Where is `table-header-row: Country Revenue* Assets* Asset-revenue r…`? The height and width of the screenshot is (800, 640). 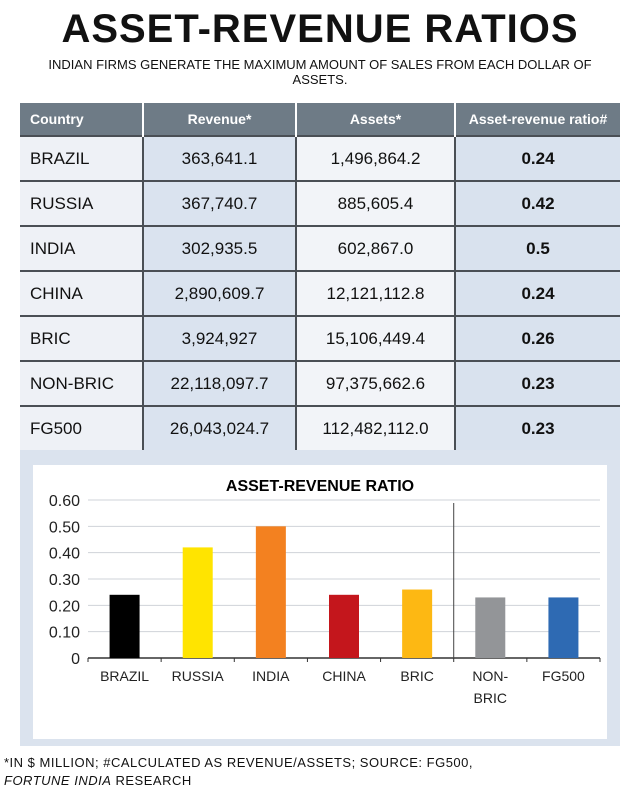
table-header-row: Country Revenue* Assets* Asset-revenue r… is located at coordinates (320, 119).